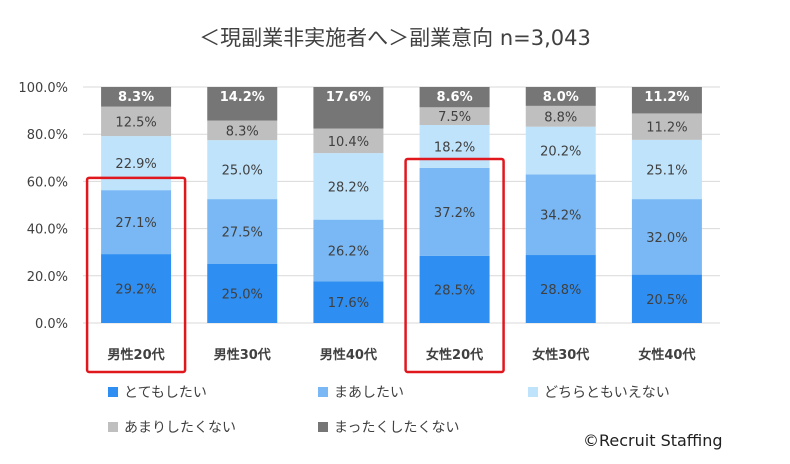 Image resolution: width=790 pixels, height=464 pixels. I want to click on data-label: 12.5%, so click(135, 122).